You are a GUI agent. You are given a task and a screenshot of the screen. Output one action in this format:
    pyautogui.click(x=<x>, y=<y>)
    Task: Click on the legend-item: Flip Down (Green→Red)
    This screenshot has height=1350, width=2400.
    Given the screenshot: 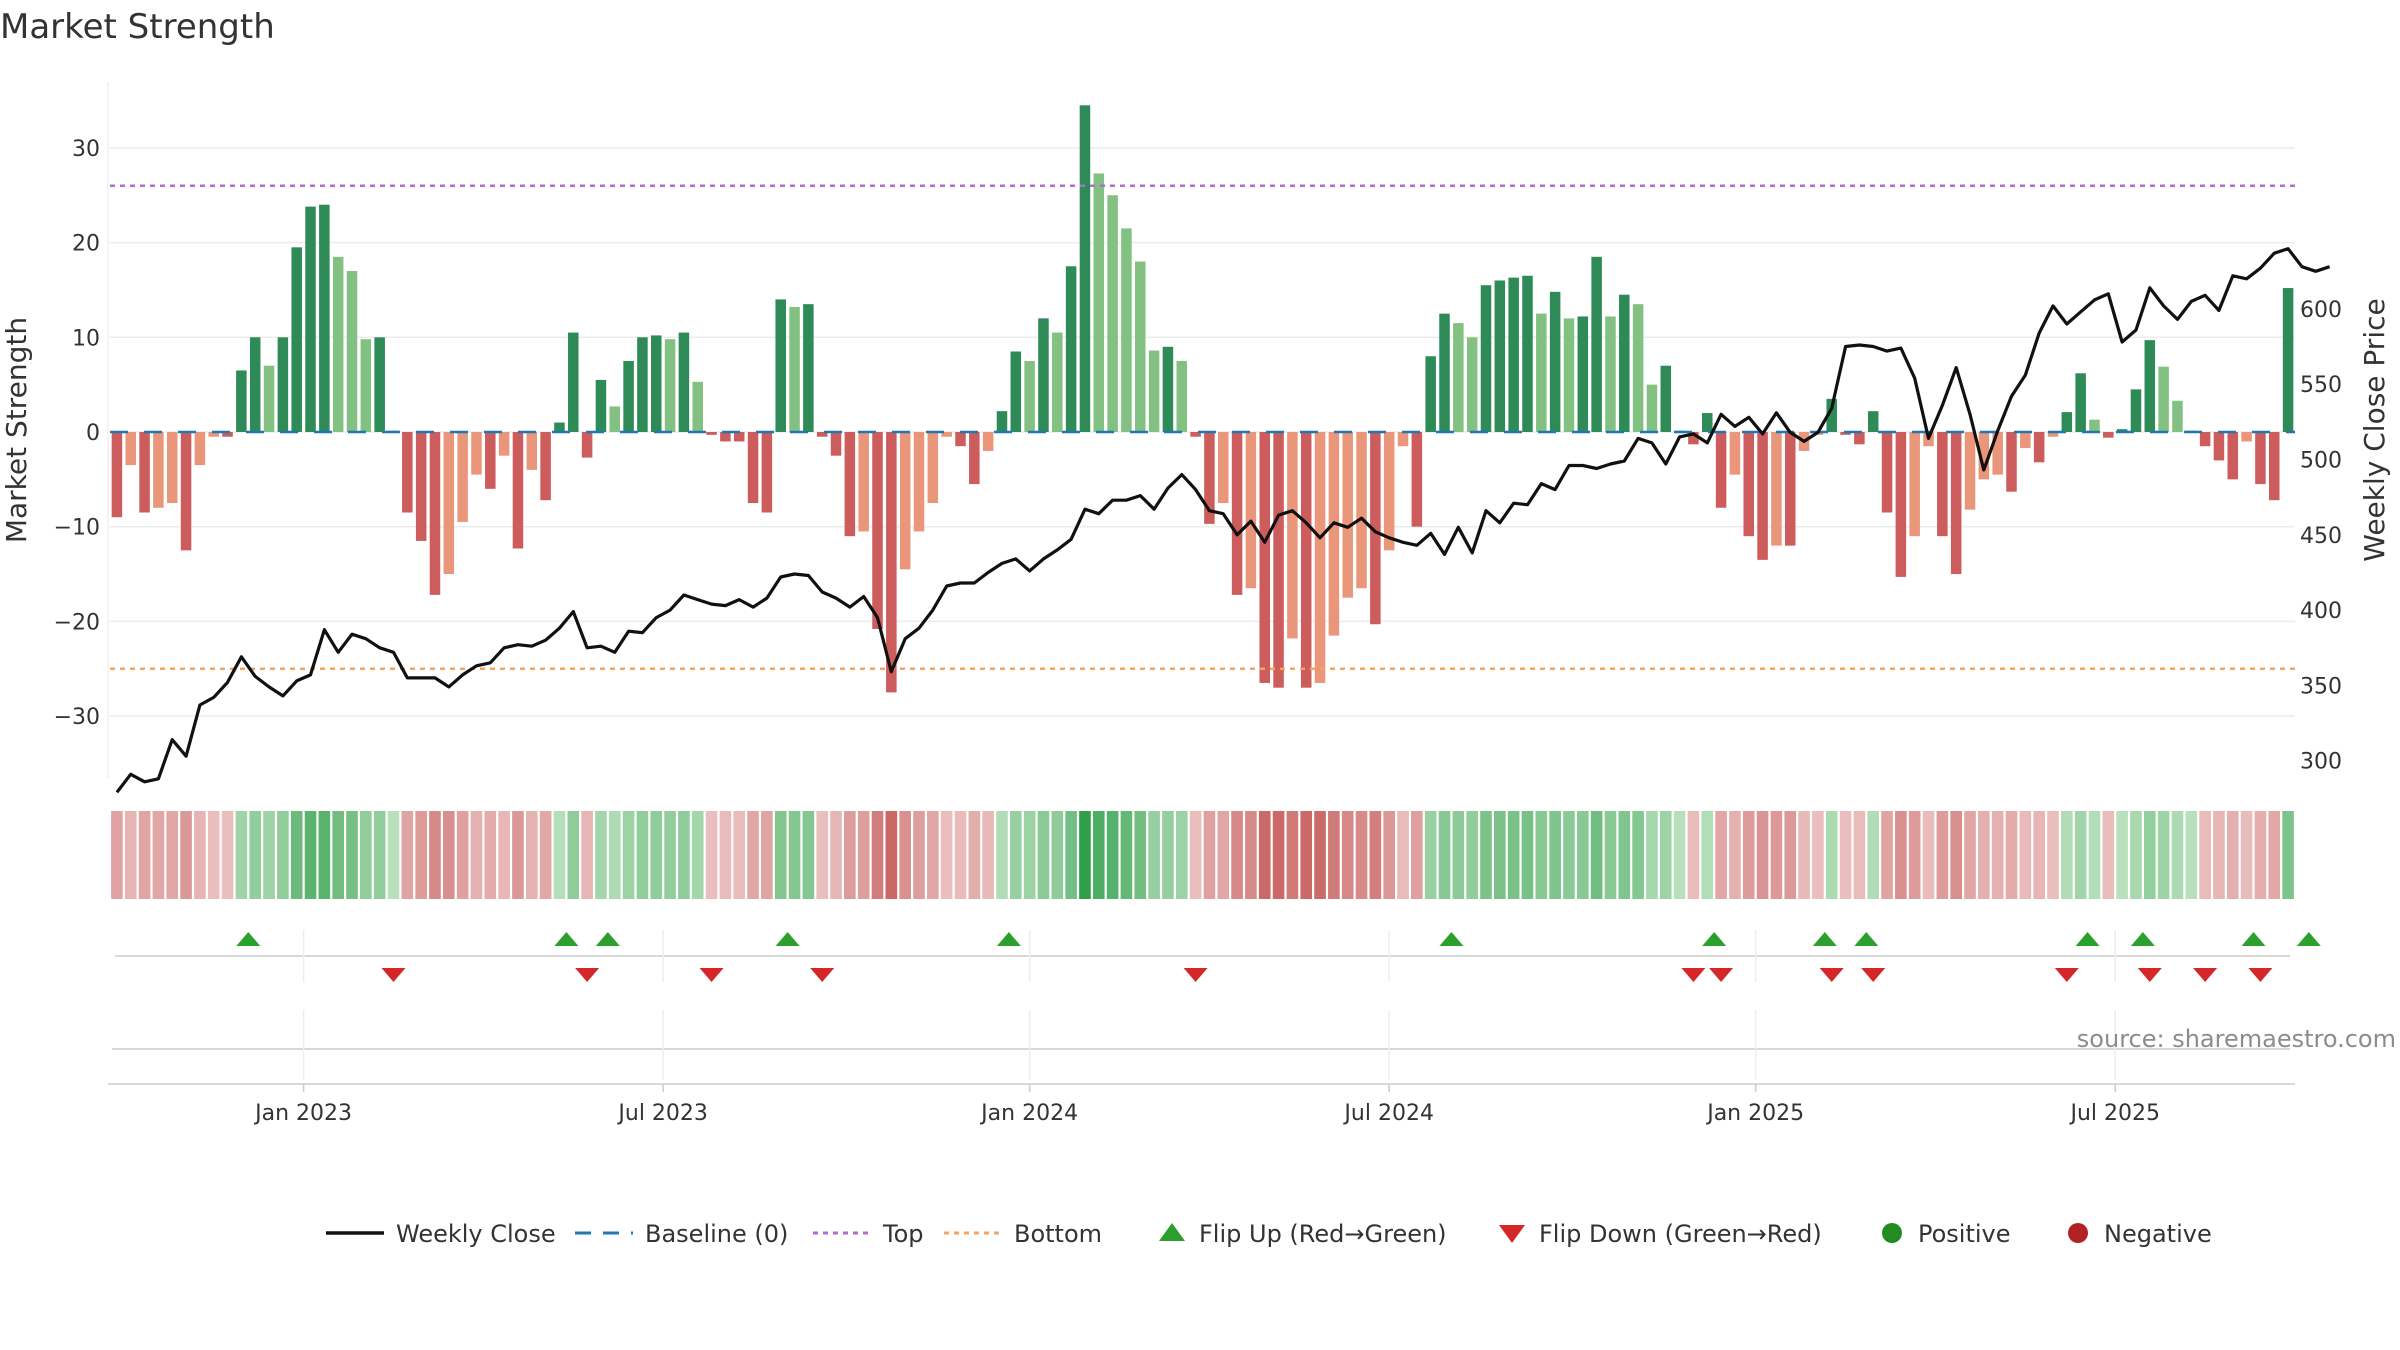 What is the action you would take?
    pyautogui.click(x=1660, y=1234)
    